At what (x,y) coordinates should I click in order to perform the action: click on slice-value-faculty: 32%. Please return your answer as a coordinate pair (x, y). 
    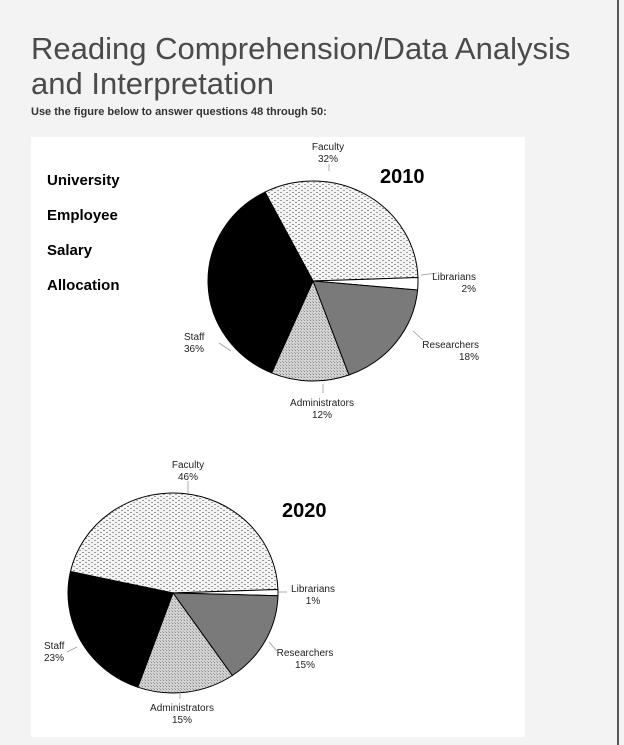
    Looking at the image, I should click on (328, 159).